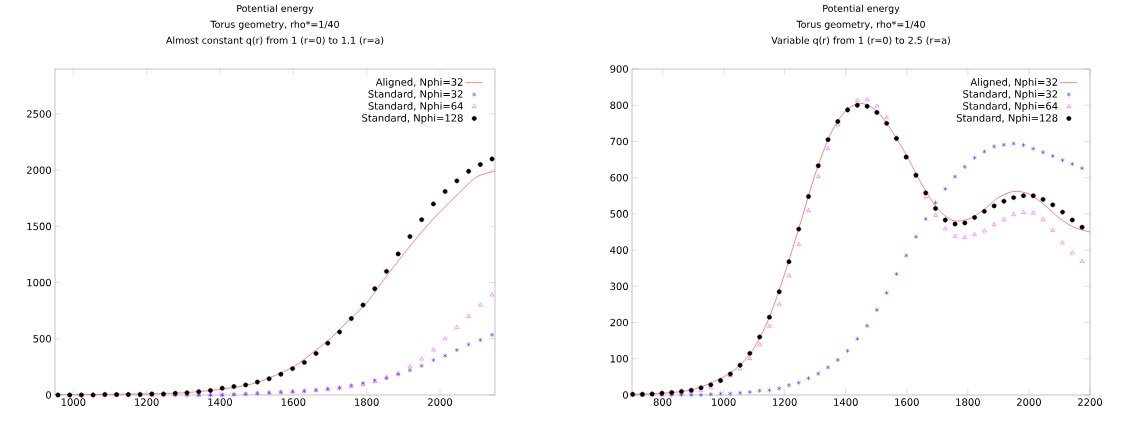  What do you see at coordinates (619, 250) in the screenshot?
I see `y-tick-label: 400` at bounding box center [619, 250].